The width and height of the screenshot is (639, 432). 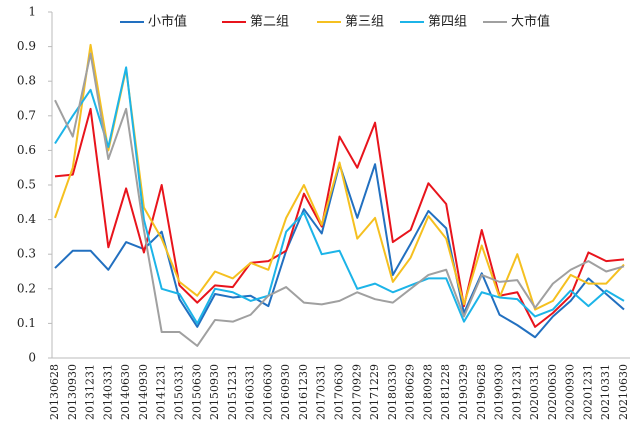 I want to click on x-tick-label: 20180629, so click(x=410, y=392).